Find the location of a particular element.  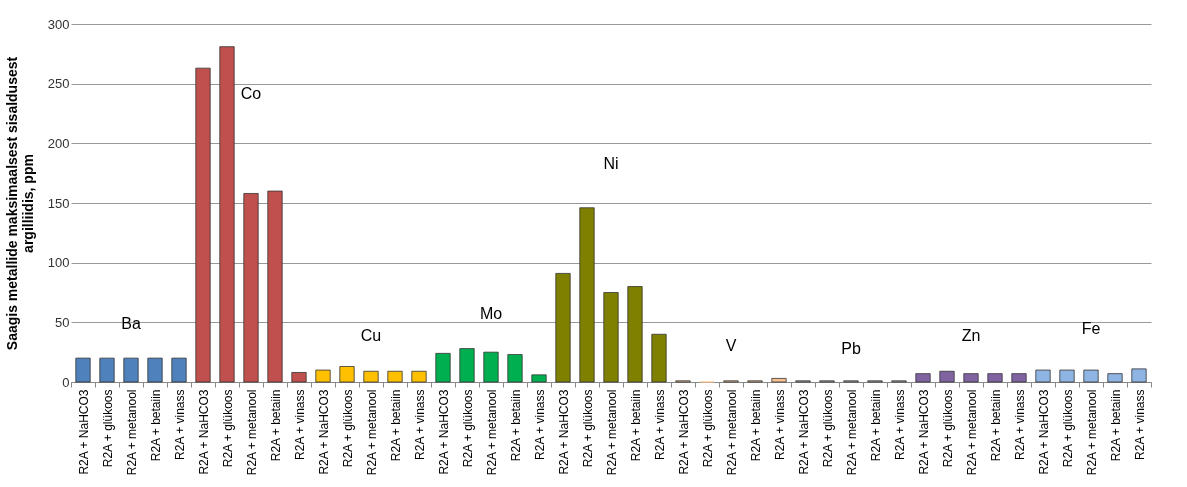

annotation: Zn is located at coordinates (971, 335).